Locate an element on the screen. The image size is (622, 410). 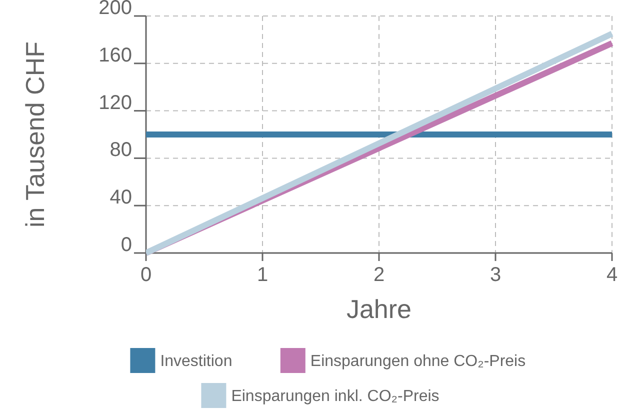
x-tick-label: 1 is located at coordinates (262, 275).